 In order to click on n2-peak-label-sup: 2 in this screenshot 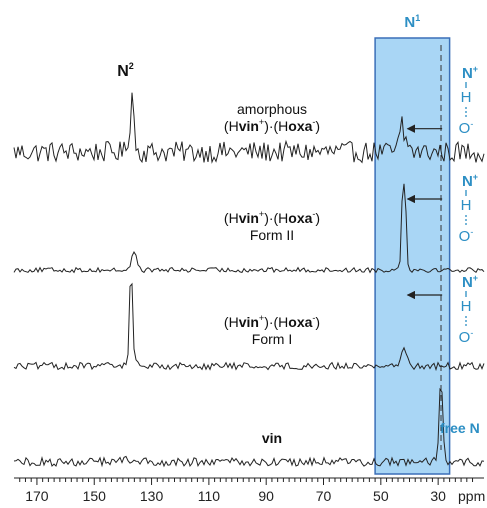, I will do `click(131, 66)`.